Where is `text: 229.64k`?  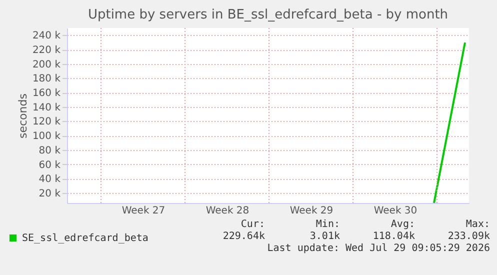 text: 229.64k is located at coordinates (243, 236).